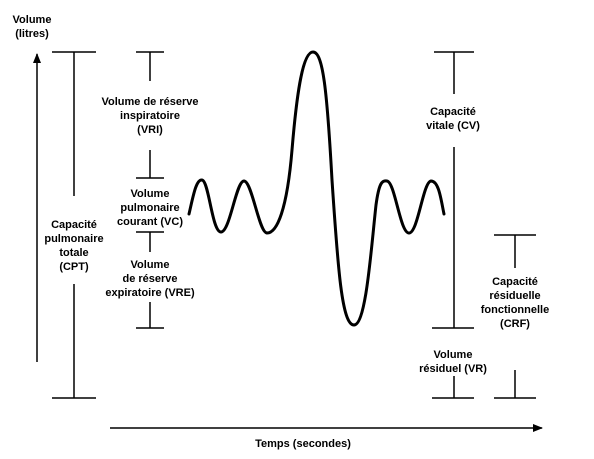 The height and width of the screenshot is (459, 594). I want to click on vre-label: Volume de réserve expiratoire (VRE), so click(150, 279).